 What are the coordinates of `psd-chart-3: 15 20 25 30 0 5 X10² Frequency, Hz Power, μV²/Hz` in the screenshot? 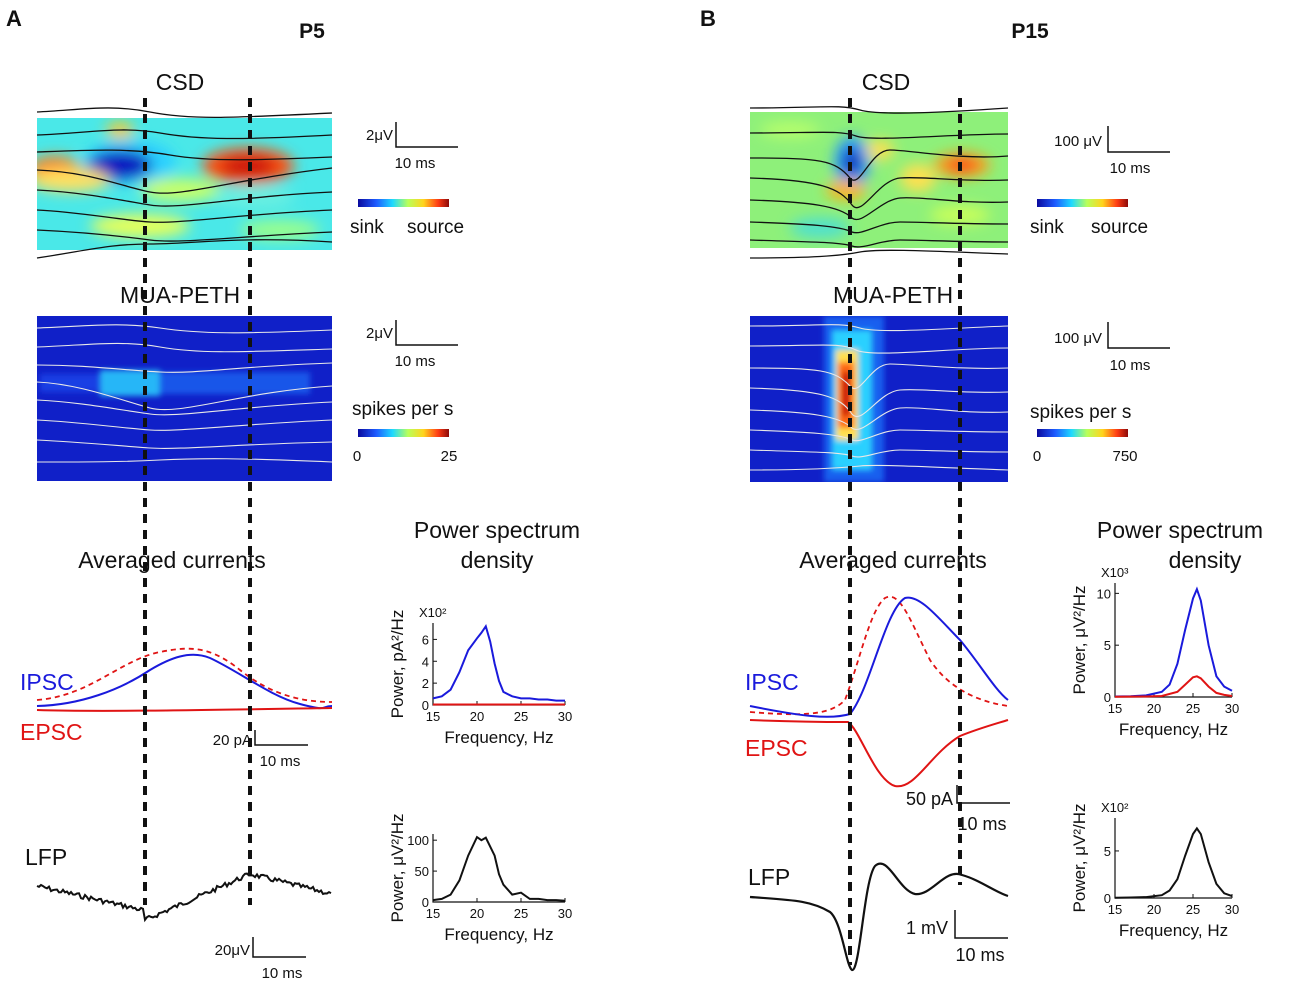 It's located at (1154, 870).